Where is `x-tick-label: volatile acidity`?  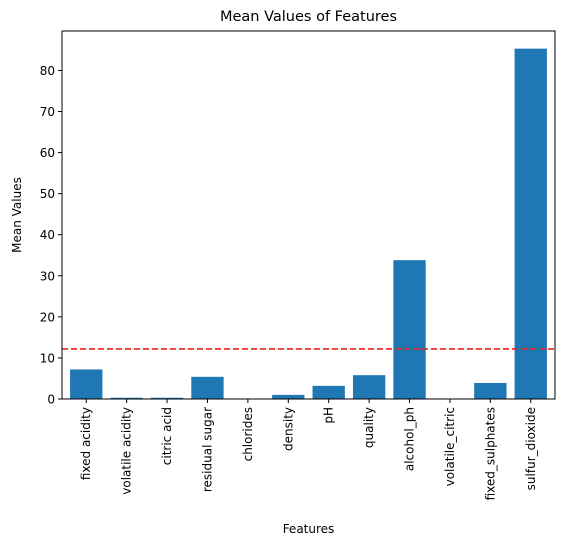
x-tick-label: volatile acidity is located at coordinates (127, 451).